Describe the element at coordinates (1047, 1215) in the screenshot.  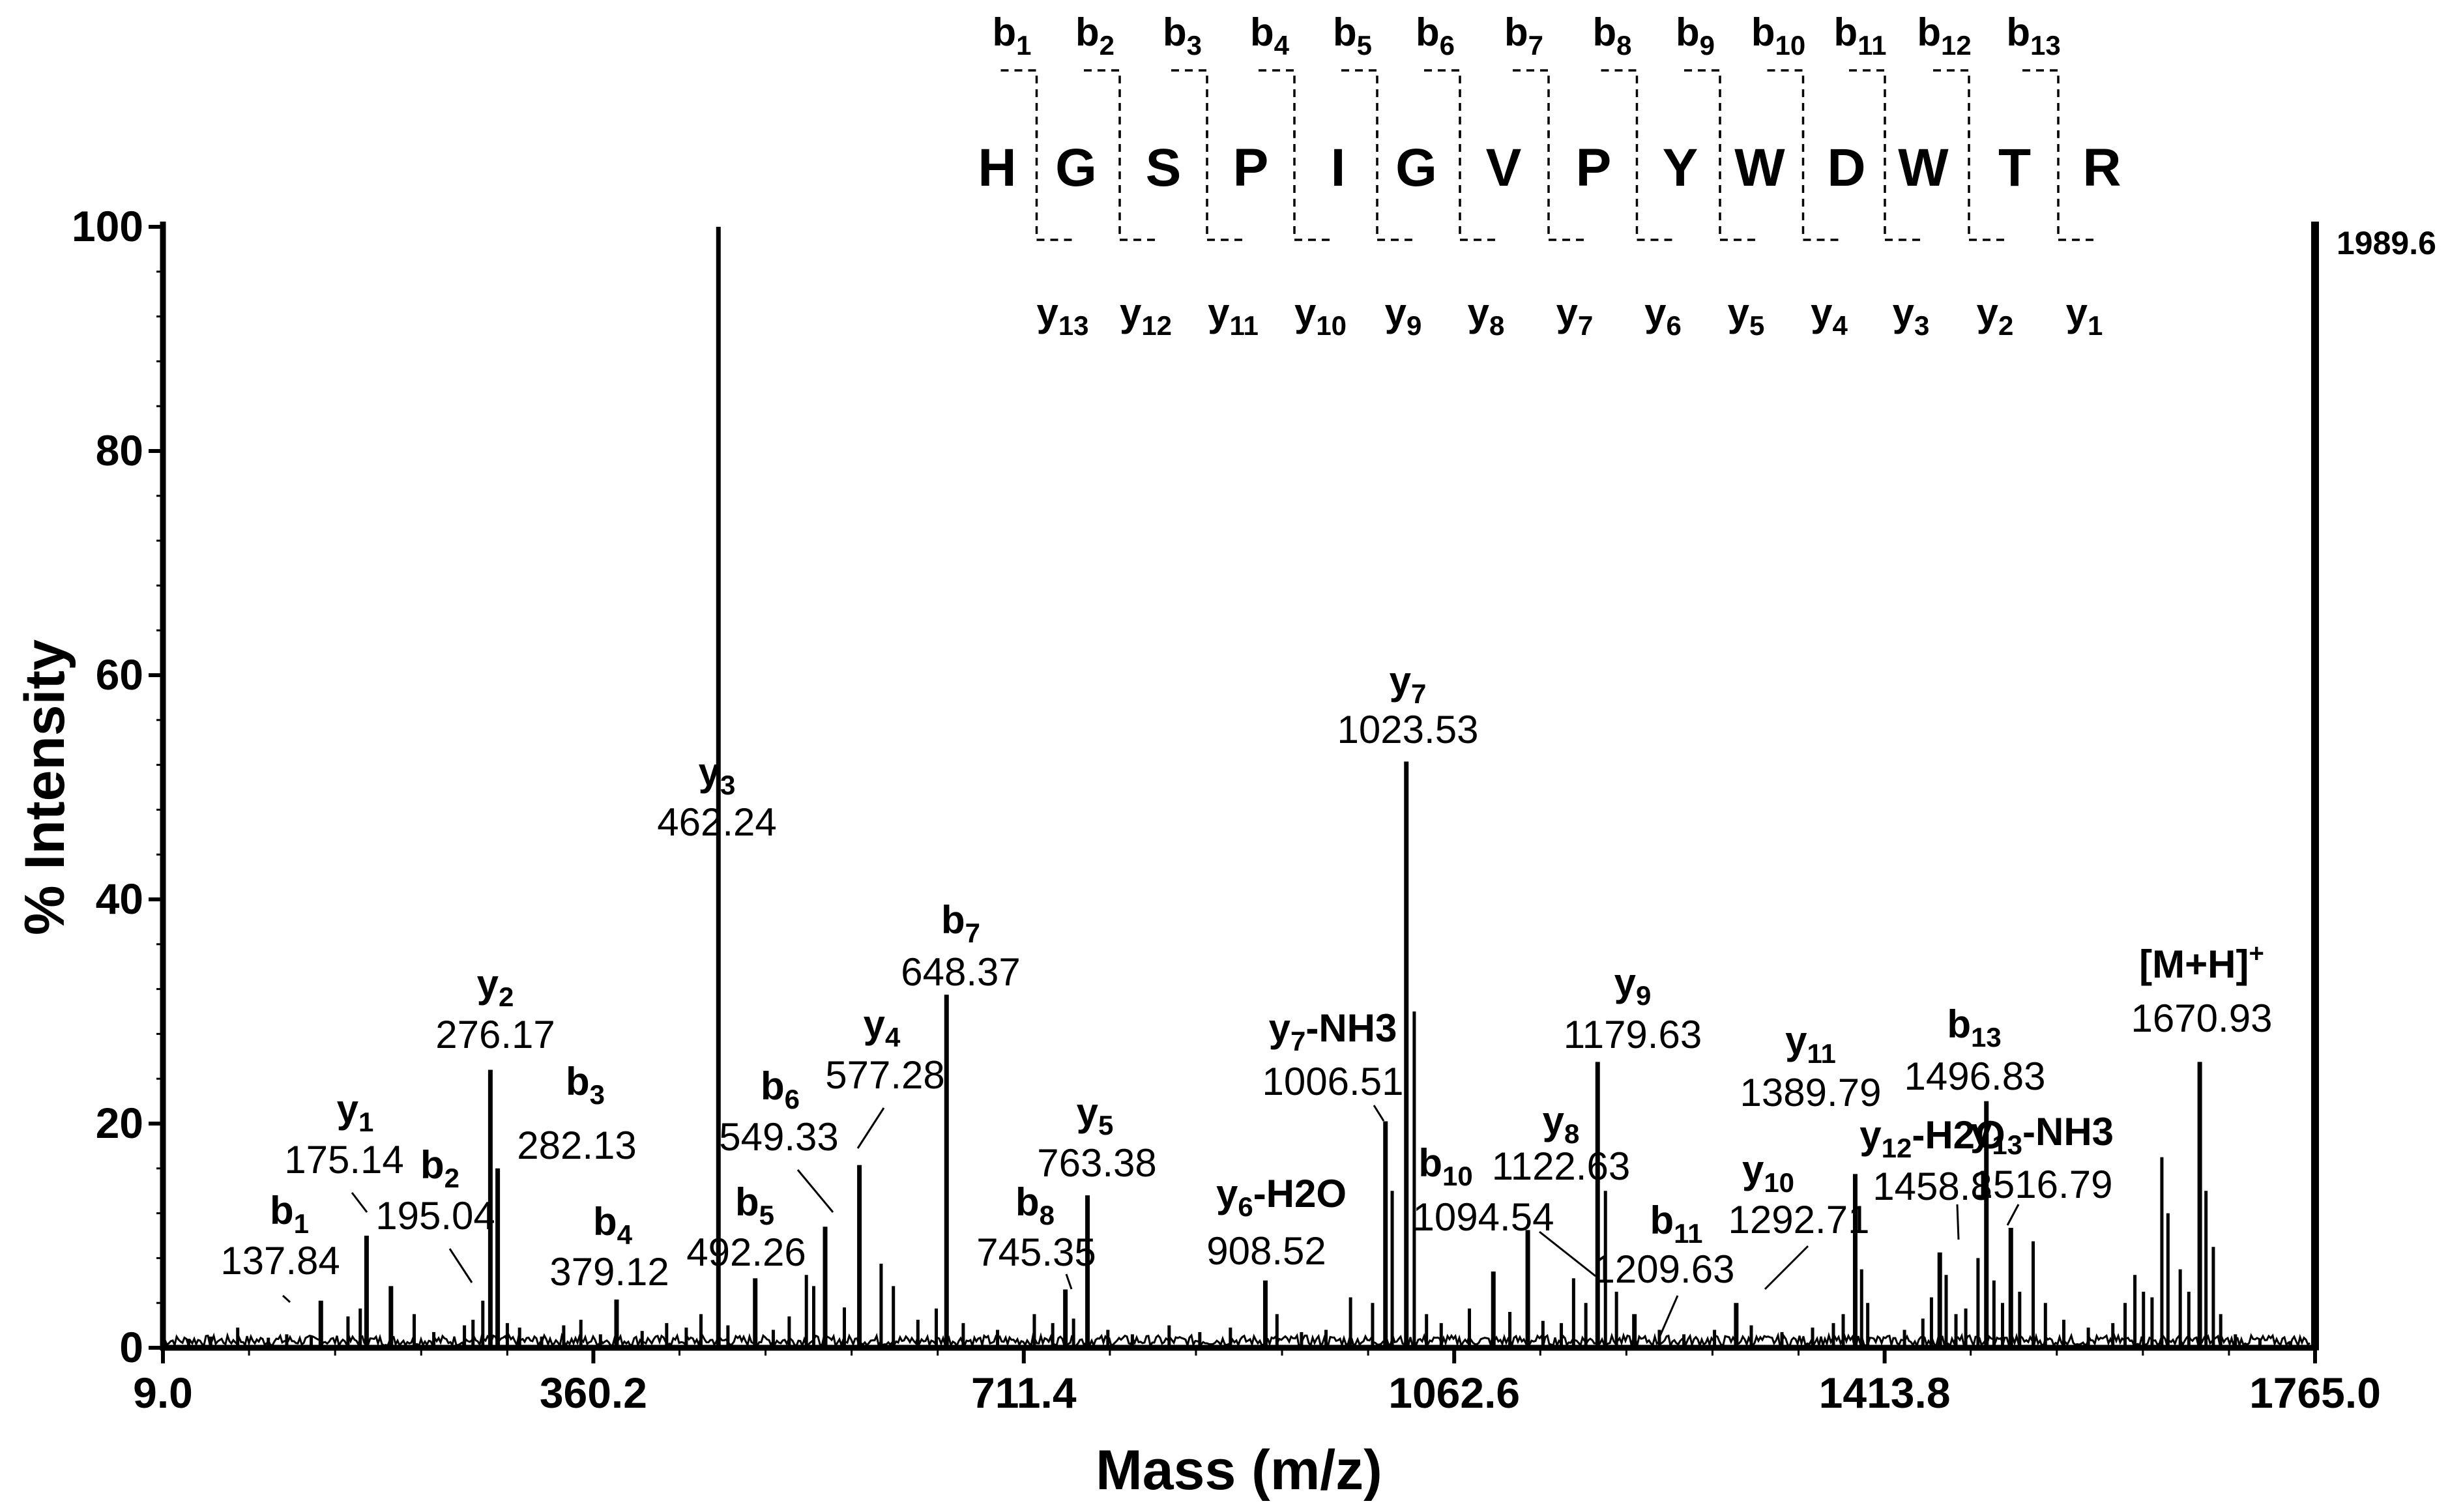
I see `ion-subscript: 8` at that location.